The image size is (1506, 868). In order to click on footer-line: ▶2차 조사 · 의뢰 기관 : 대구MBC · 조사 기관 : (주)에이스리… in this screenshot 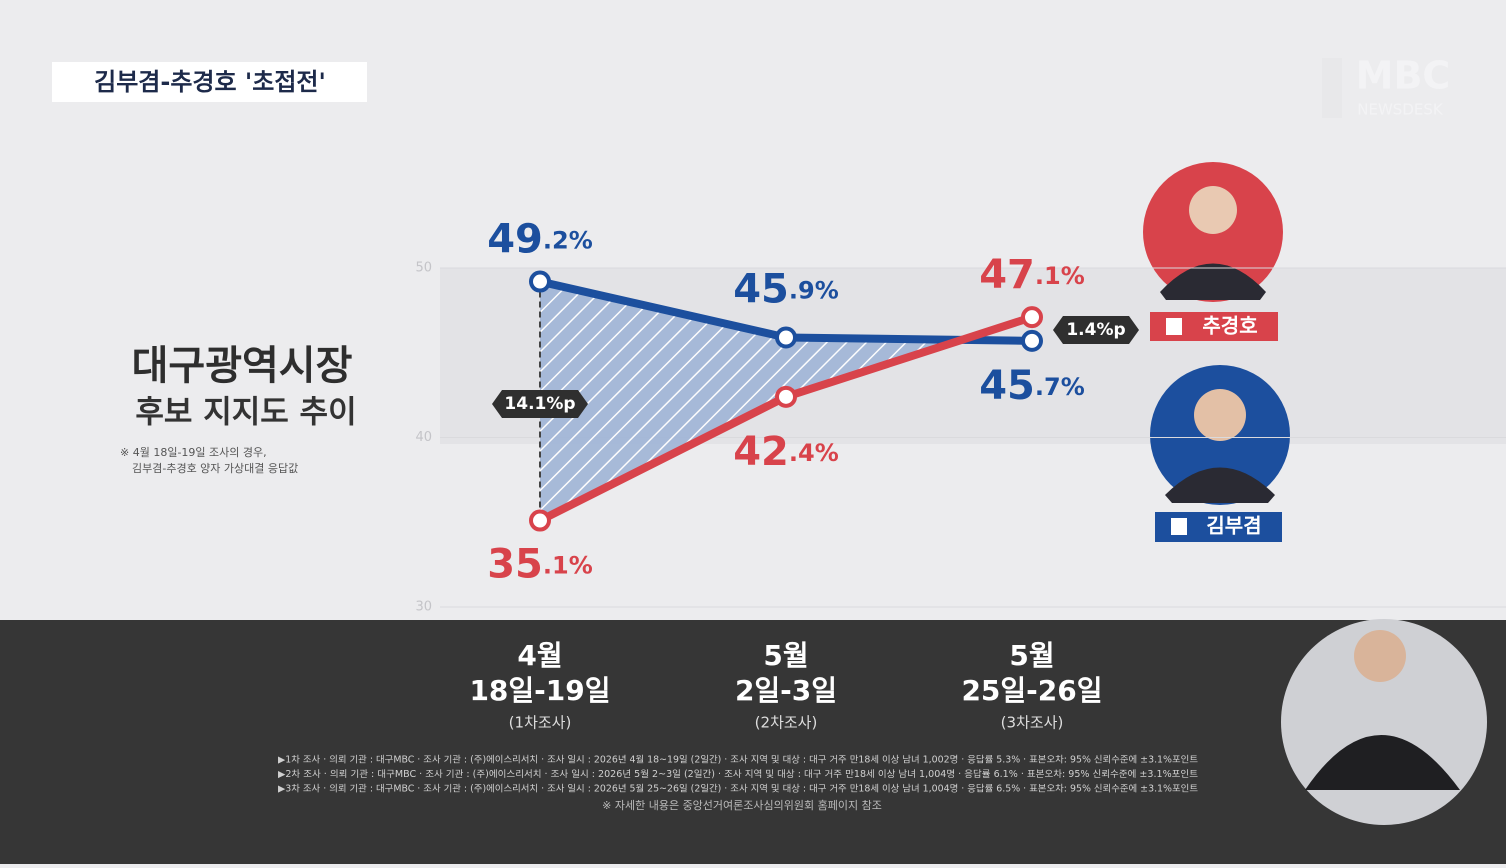, I will do `click(738, 774)`.